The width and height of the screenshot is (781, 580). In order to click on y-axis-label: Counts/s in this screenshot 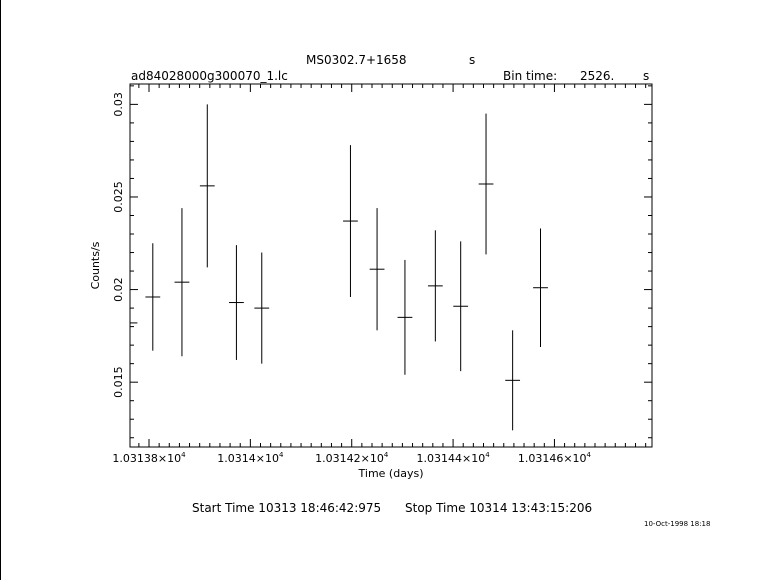, I will do `click(95, 265)`.